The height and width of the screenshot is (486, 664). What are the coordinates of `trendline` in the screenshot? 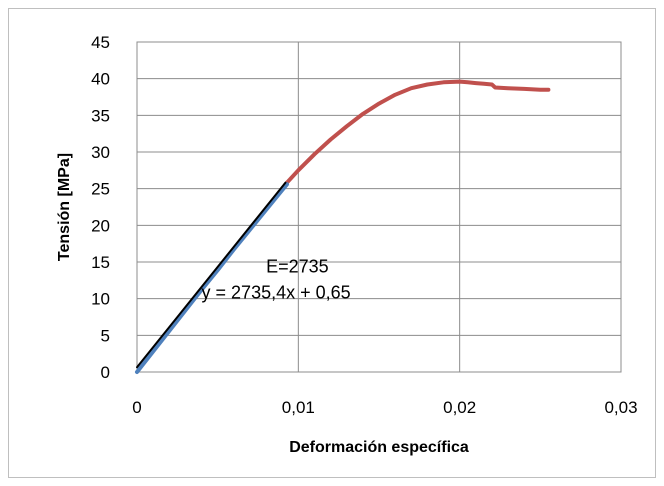 It's located at (211, 275).